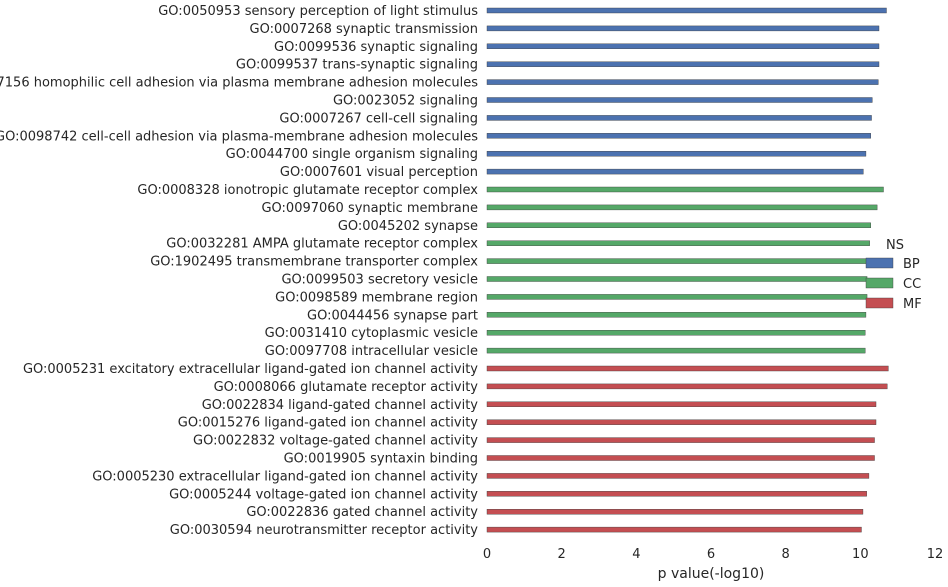 The image size is (948, 587). Describe the element at coordinates (562, 554) in the screenshot. I see `x-tick-label: 2` at that location.